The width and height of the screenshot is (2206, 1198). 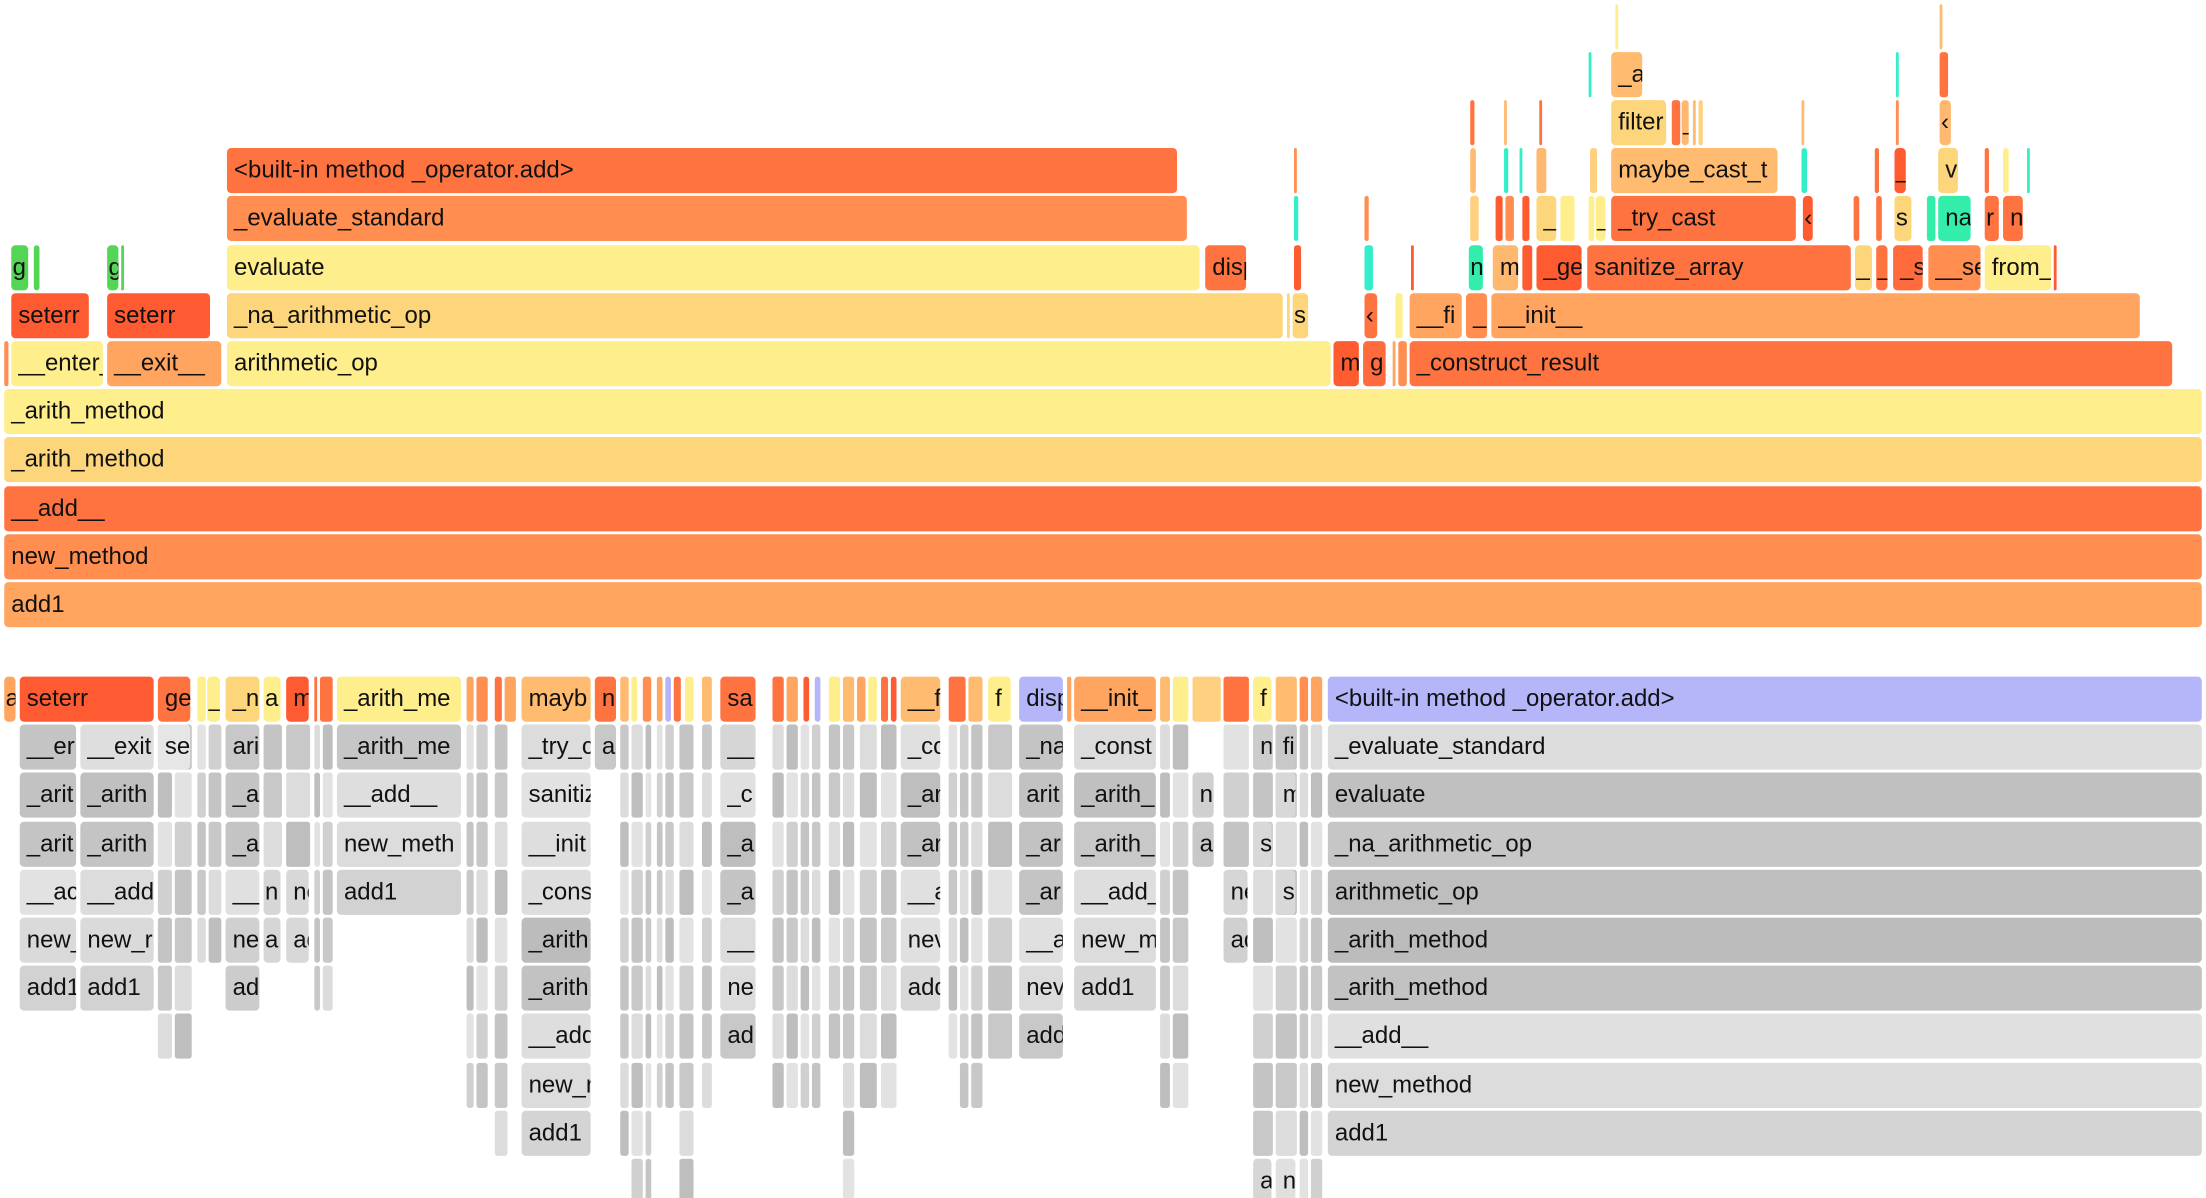 What do you see at coordinates (117, 988) in the screenshot?
I see `flame-frame: add1` at bounding box center [117, 988].